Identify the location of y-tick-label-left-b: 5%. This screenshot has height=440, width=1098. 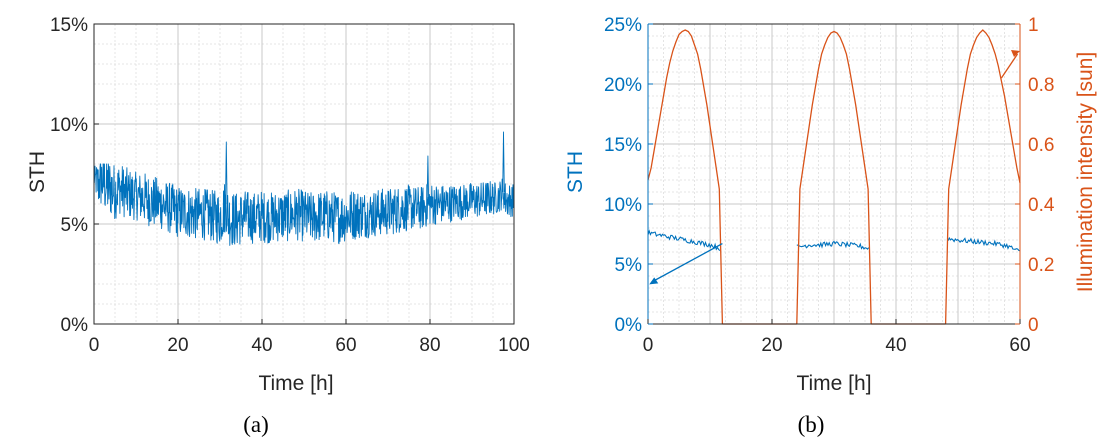
(629, 265).